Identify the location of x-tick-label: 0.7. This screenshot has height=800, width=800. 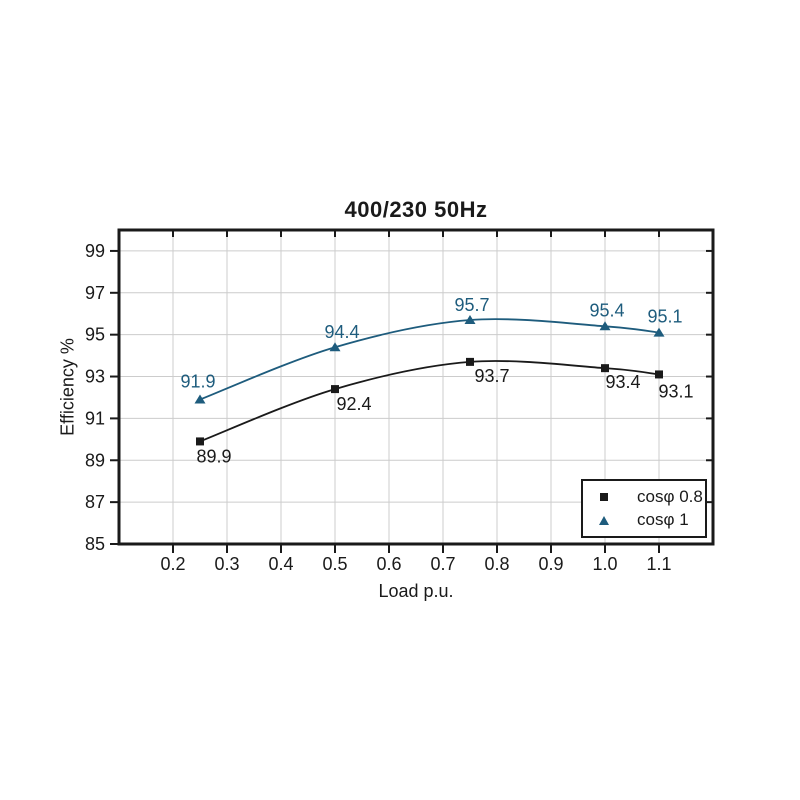
(442, 564).